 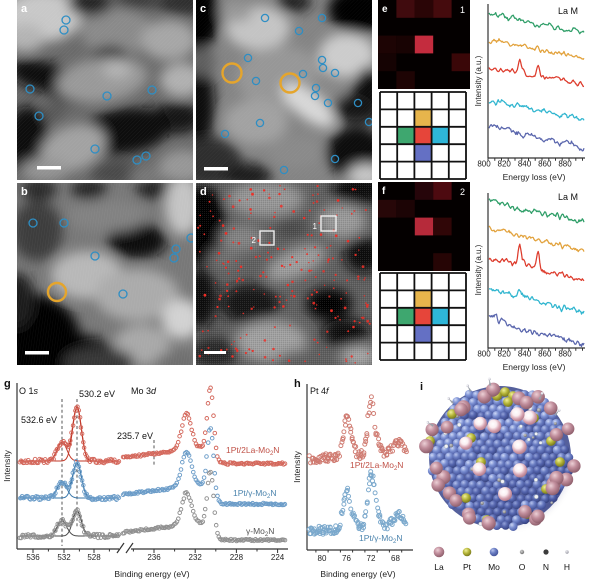 I want to click on svg-text: h, so click(x=297, y=384).